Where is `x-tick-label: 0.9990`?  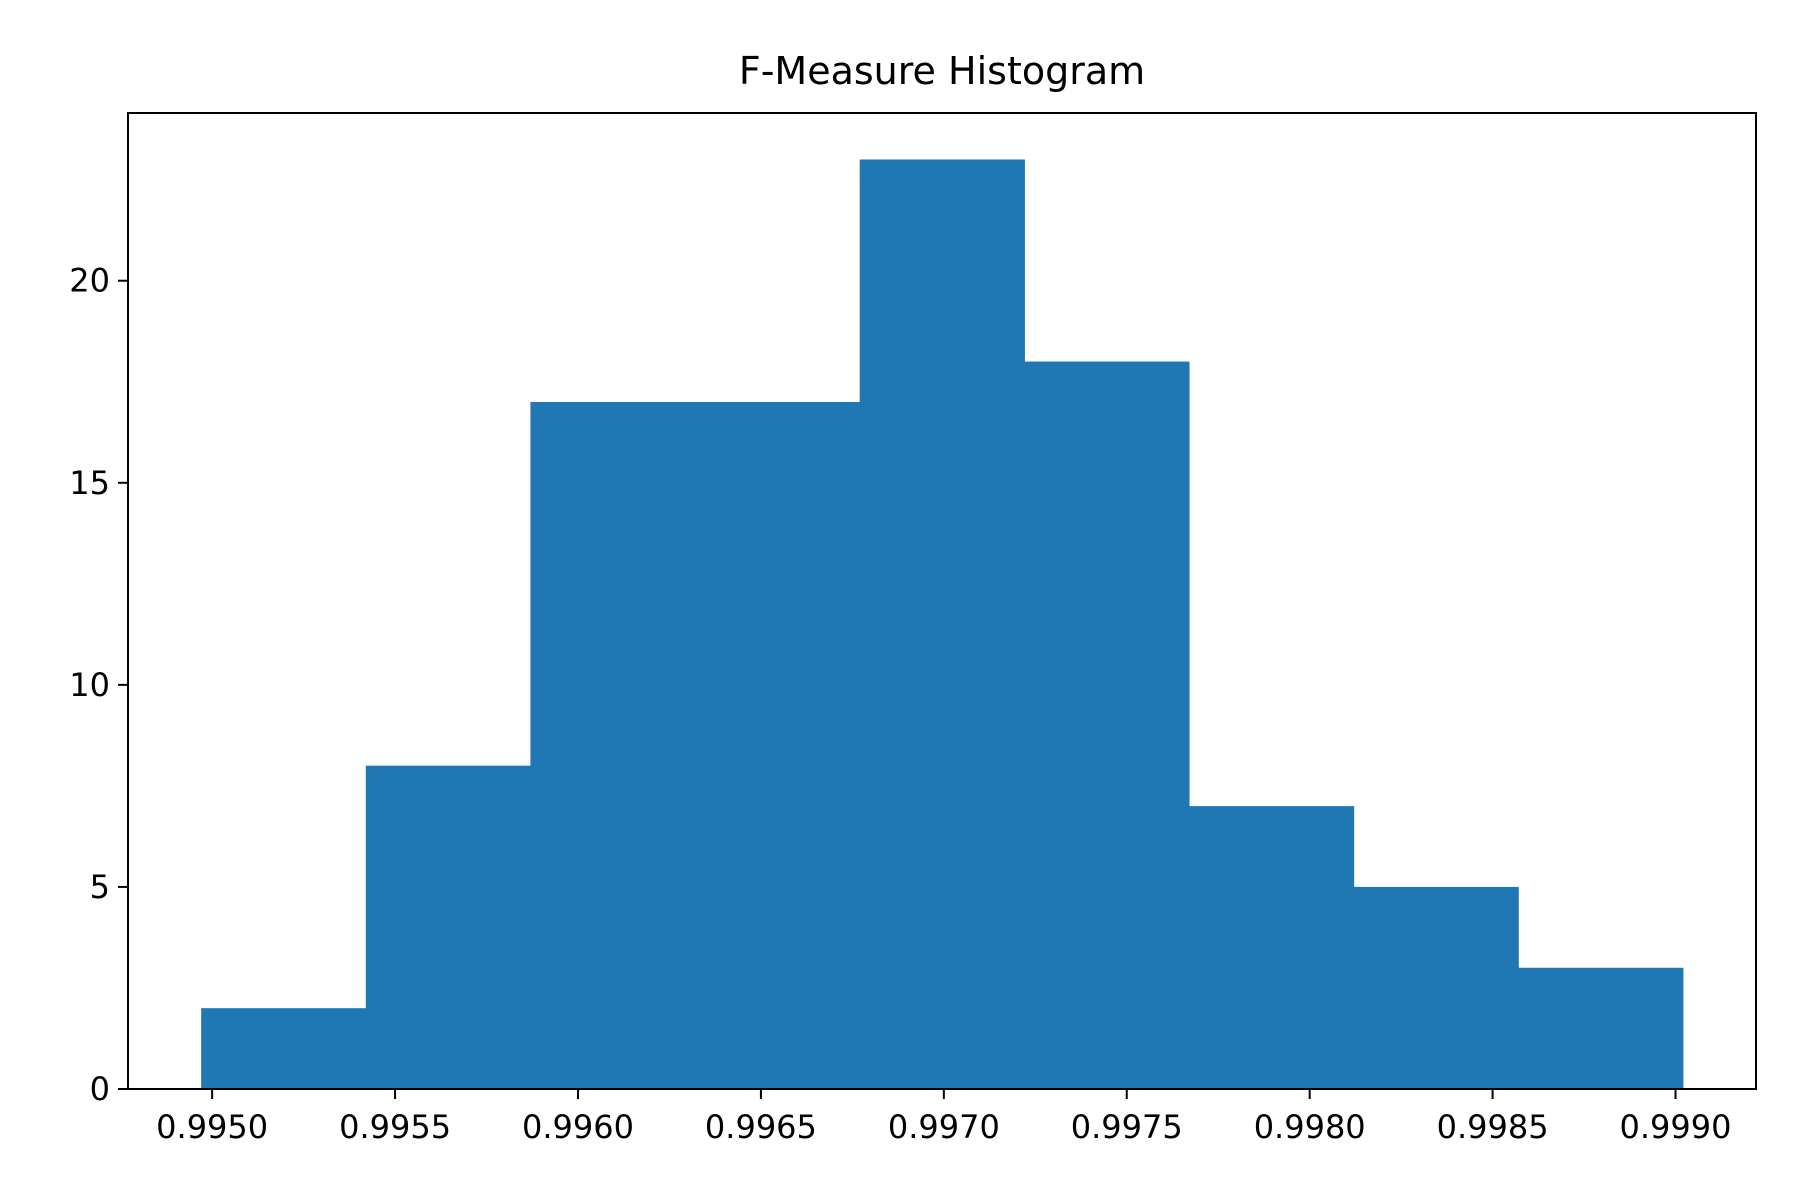 x-tick-label: 0.9990 is located at coordinates (1676, 1127).